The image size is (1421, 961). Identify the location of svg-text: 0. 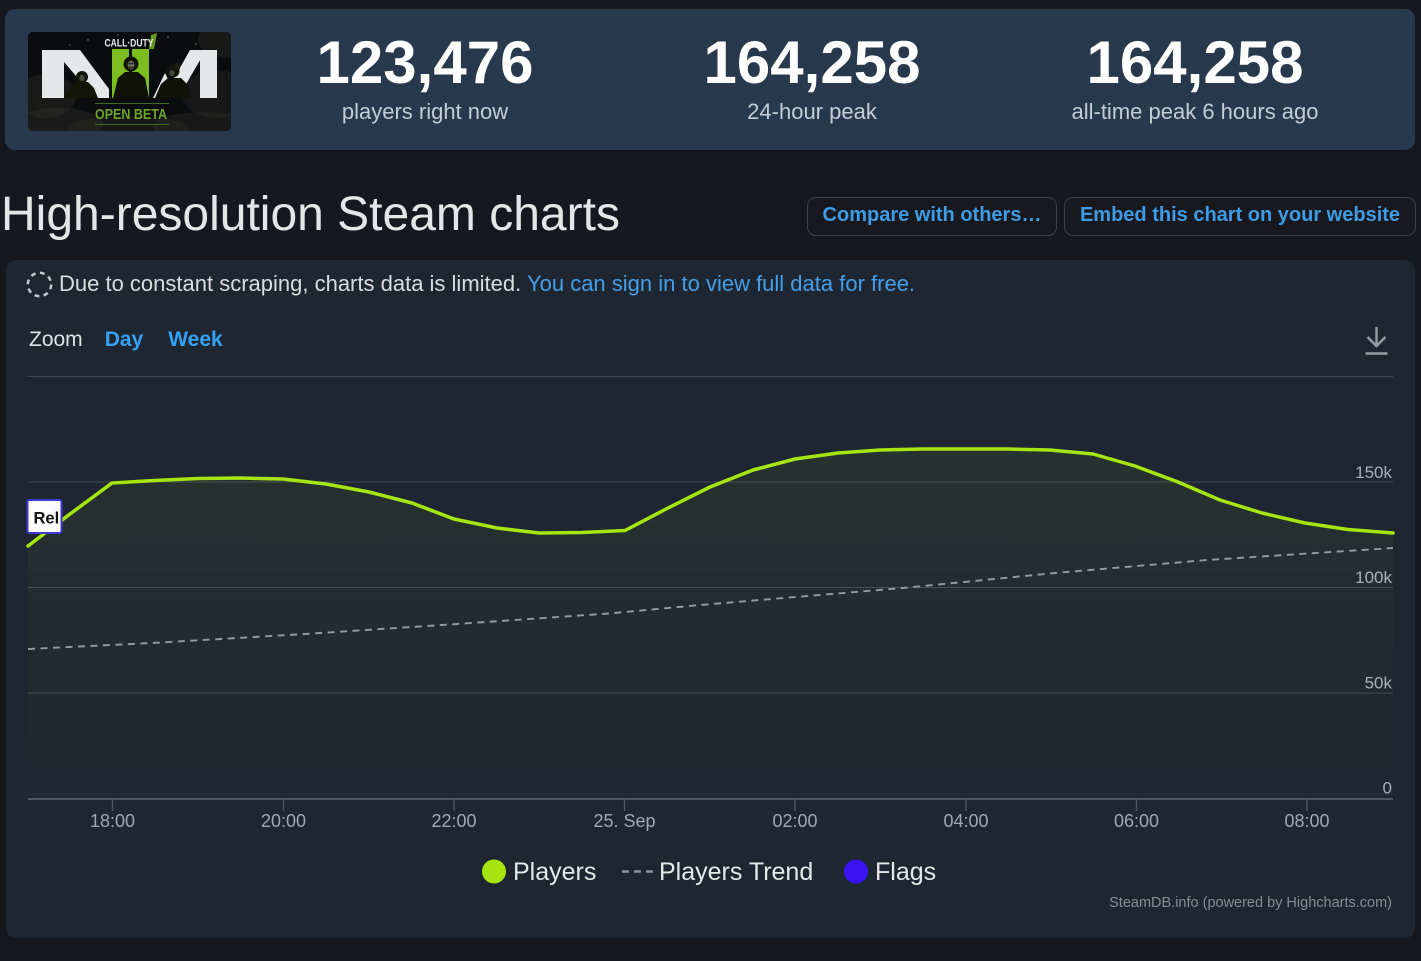
(1387, 788).